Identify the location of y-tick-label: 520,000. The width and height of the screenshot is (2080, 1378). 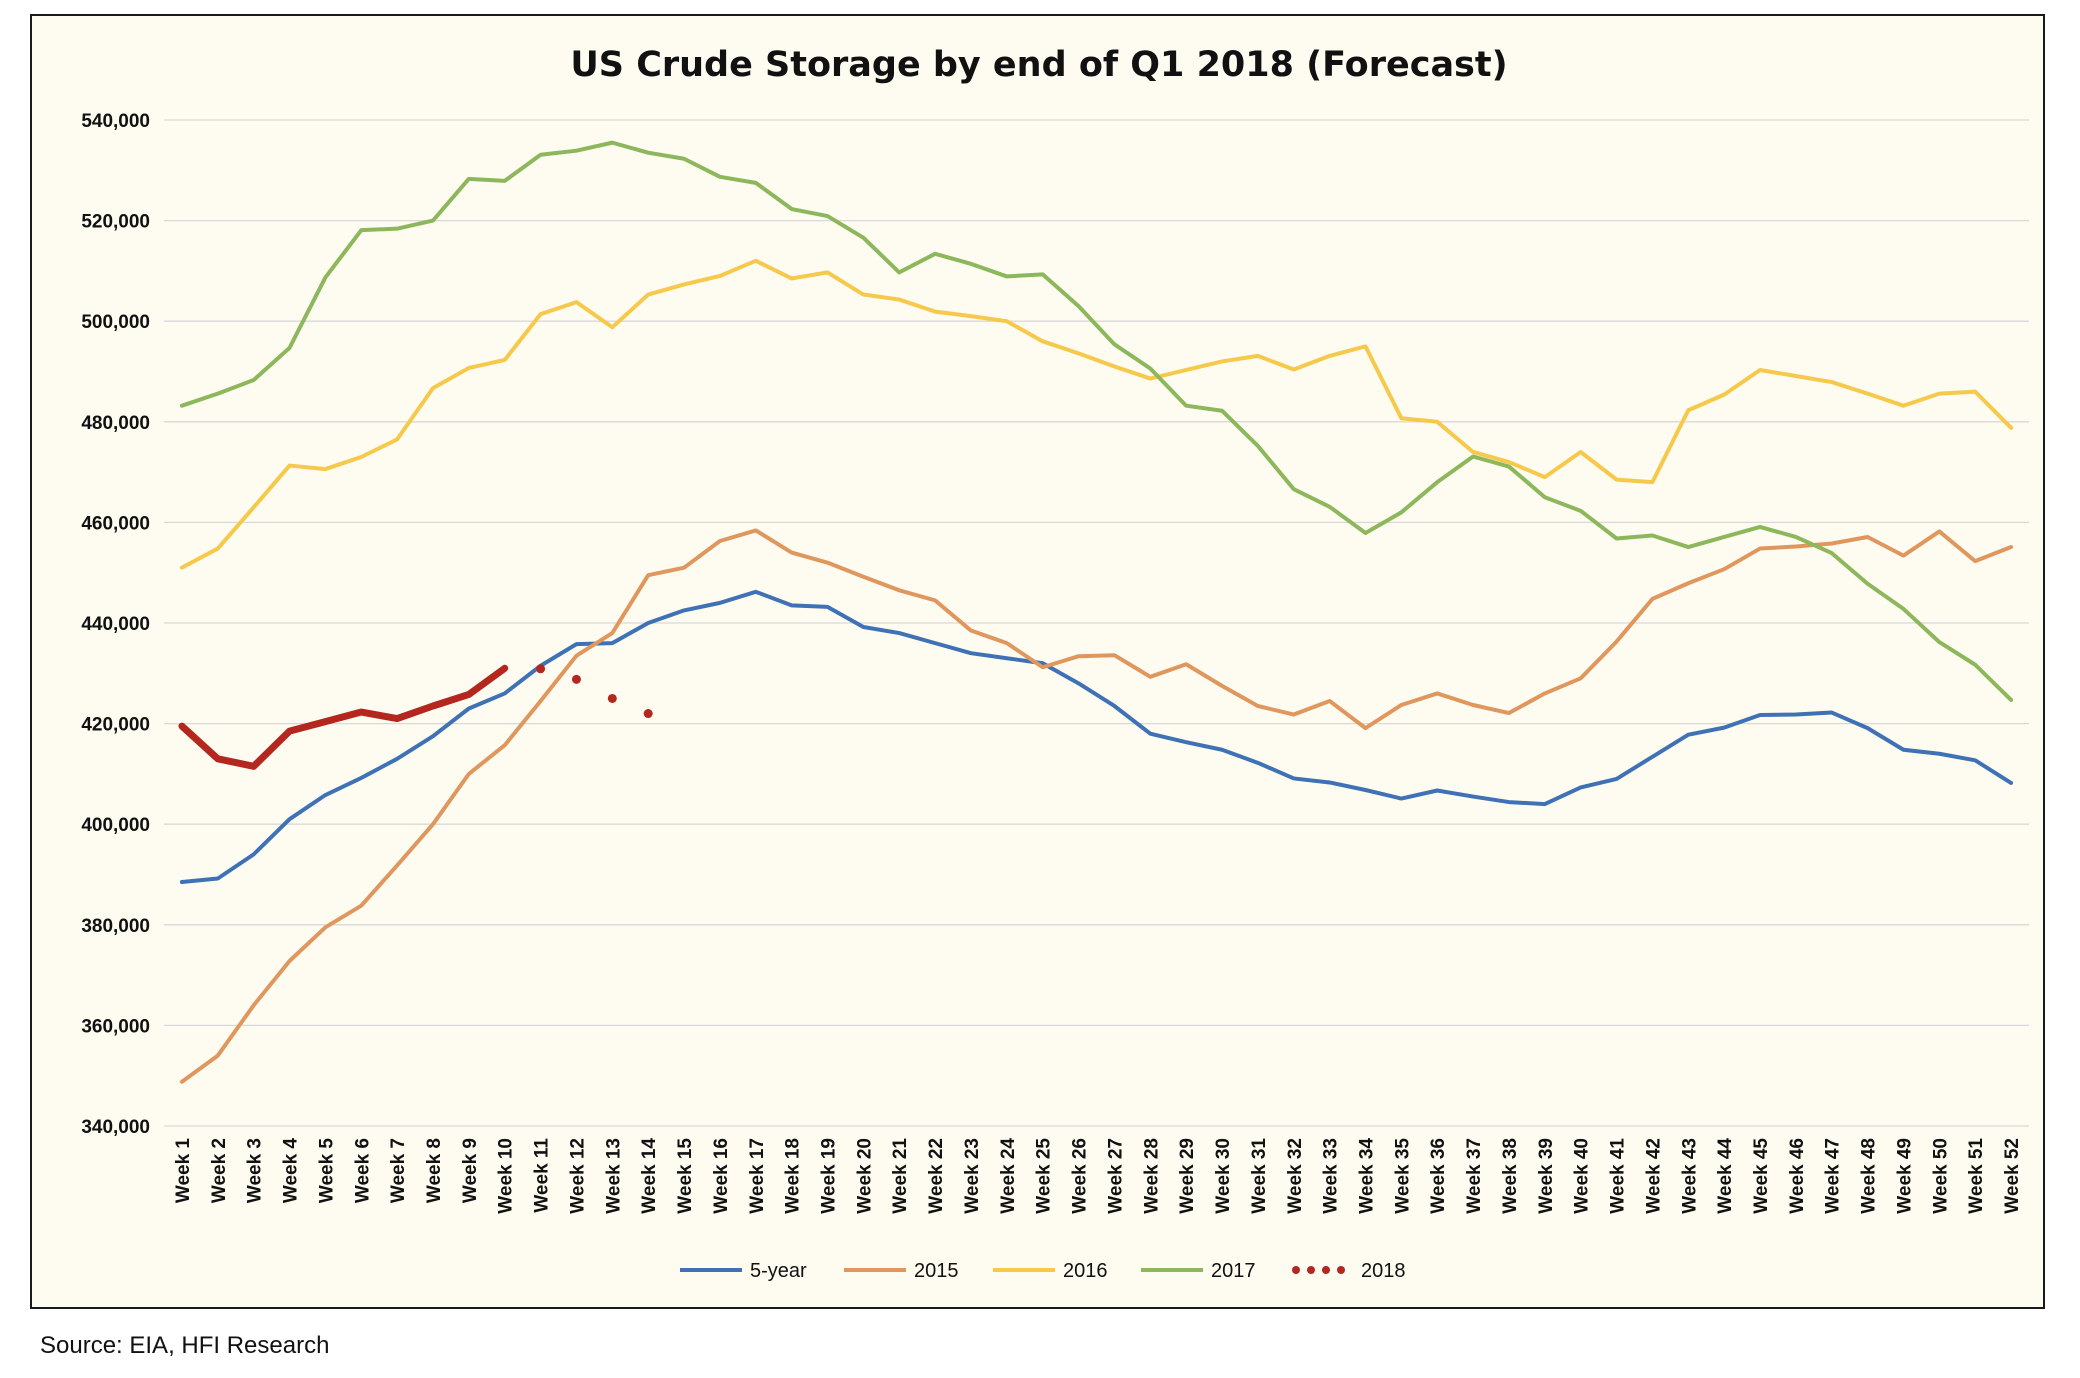
(115, 222).